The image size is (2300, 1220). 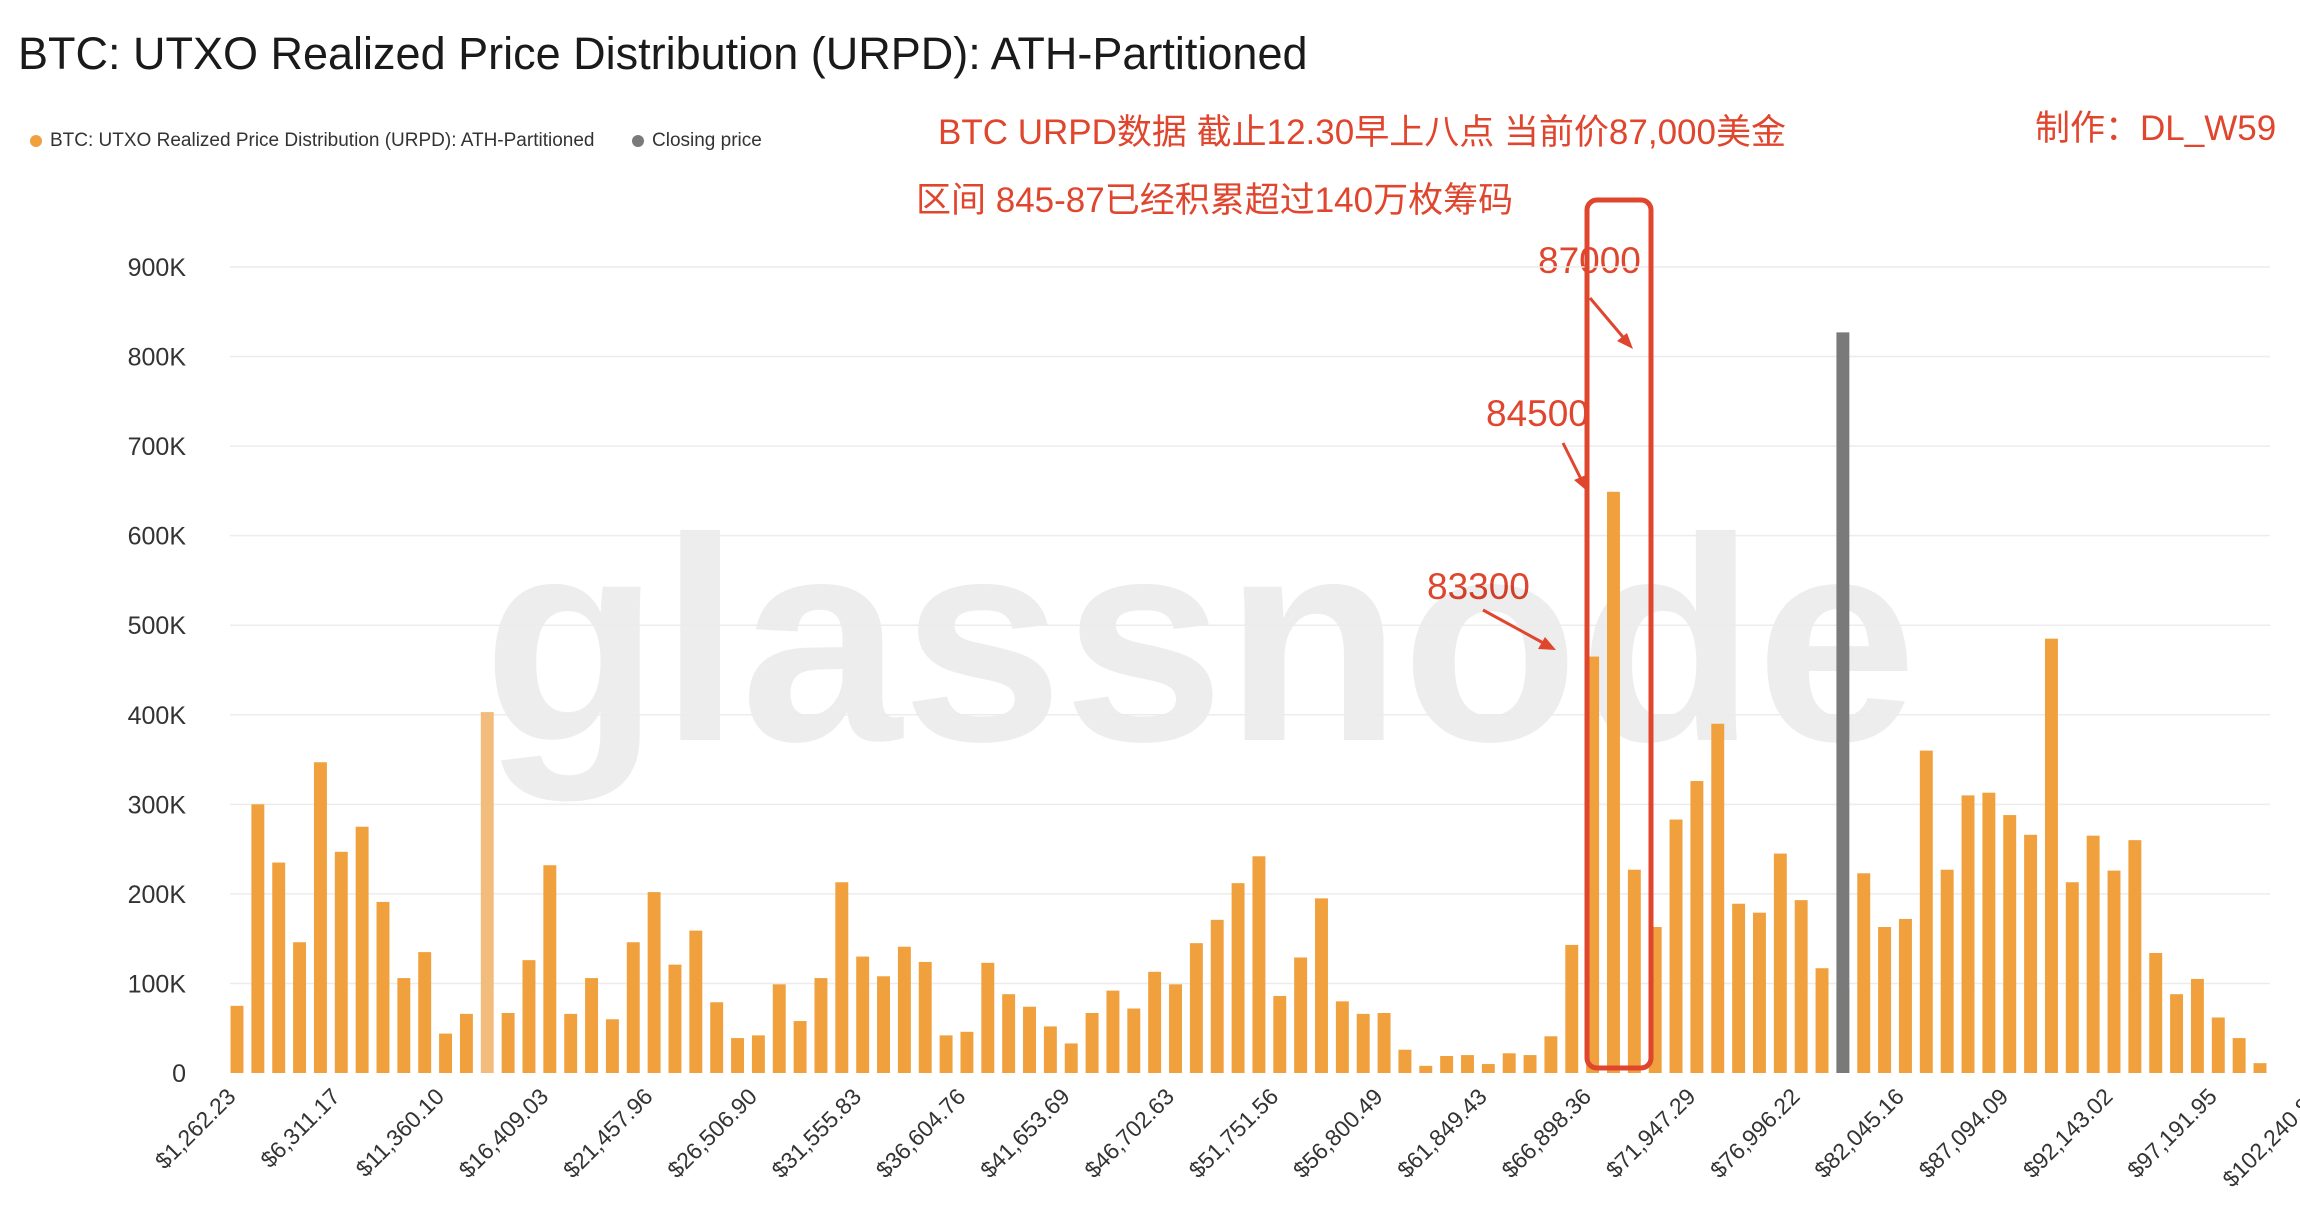 I want to click on x-tick-label: $97,191.95, so click(x=2172, y=1133).